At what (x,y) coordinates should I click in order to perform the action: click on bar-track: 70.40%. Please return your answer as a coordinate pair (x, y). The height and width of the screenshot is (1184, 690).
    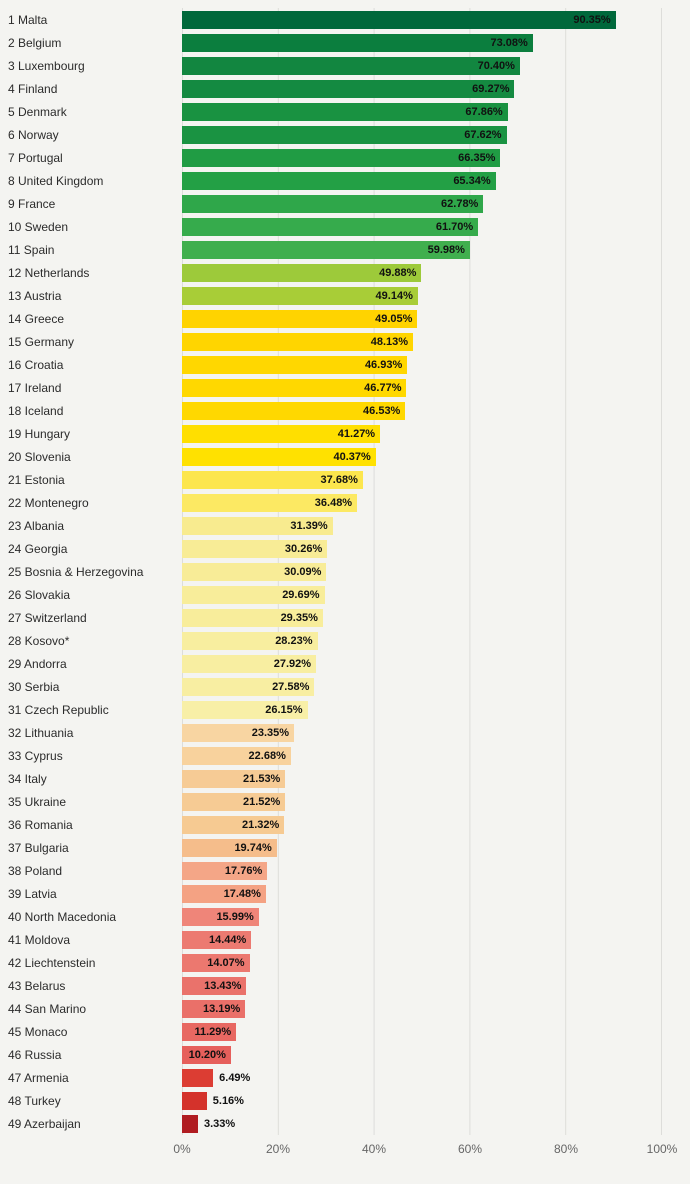
    Looking at the image, I should click on (422, 65).